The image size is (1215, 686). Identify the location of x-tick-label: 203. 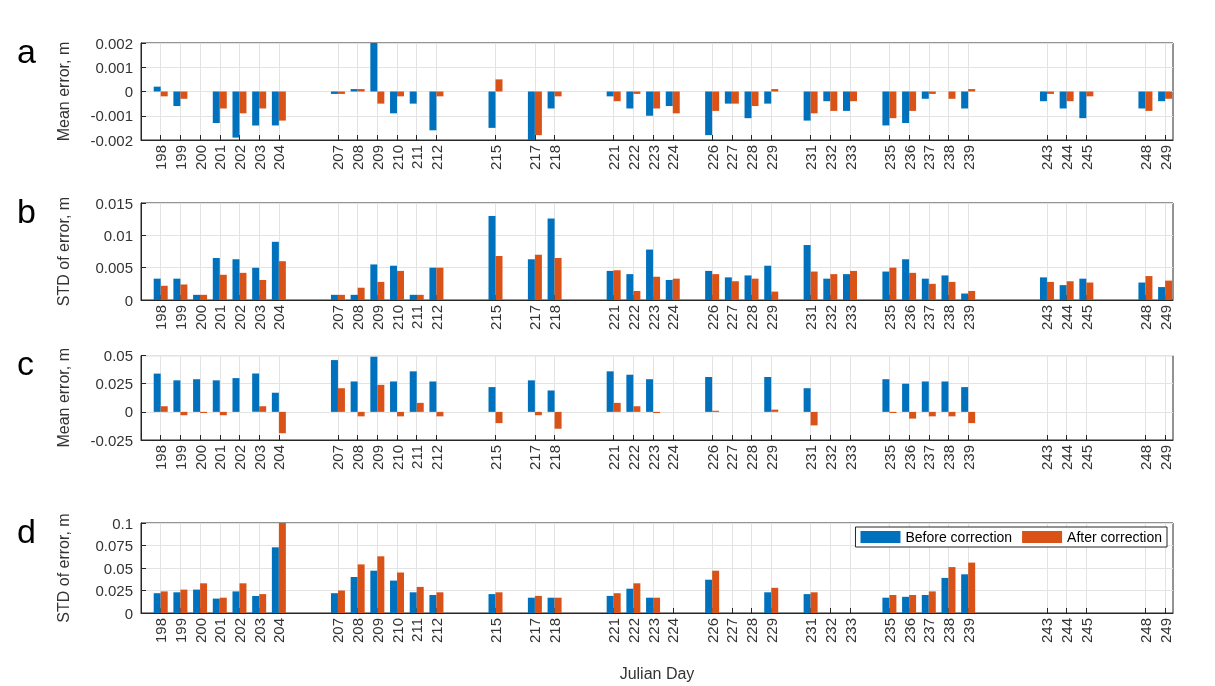
(259, 158).